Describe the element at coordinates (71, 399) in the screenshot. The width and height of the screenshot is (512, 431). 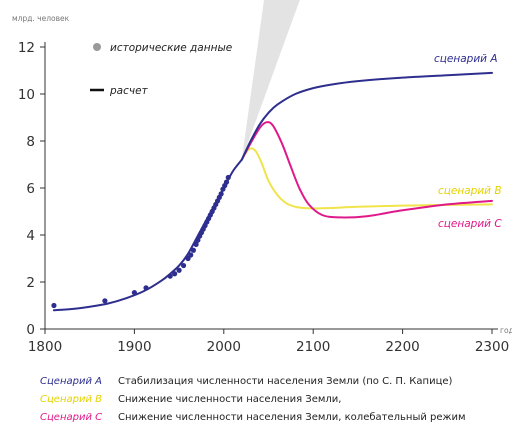
I see `caption-key-b: Сценарий В` at that location.